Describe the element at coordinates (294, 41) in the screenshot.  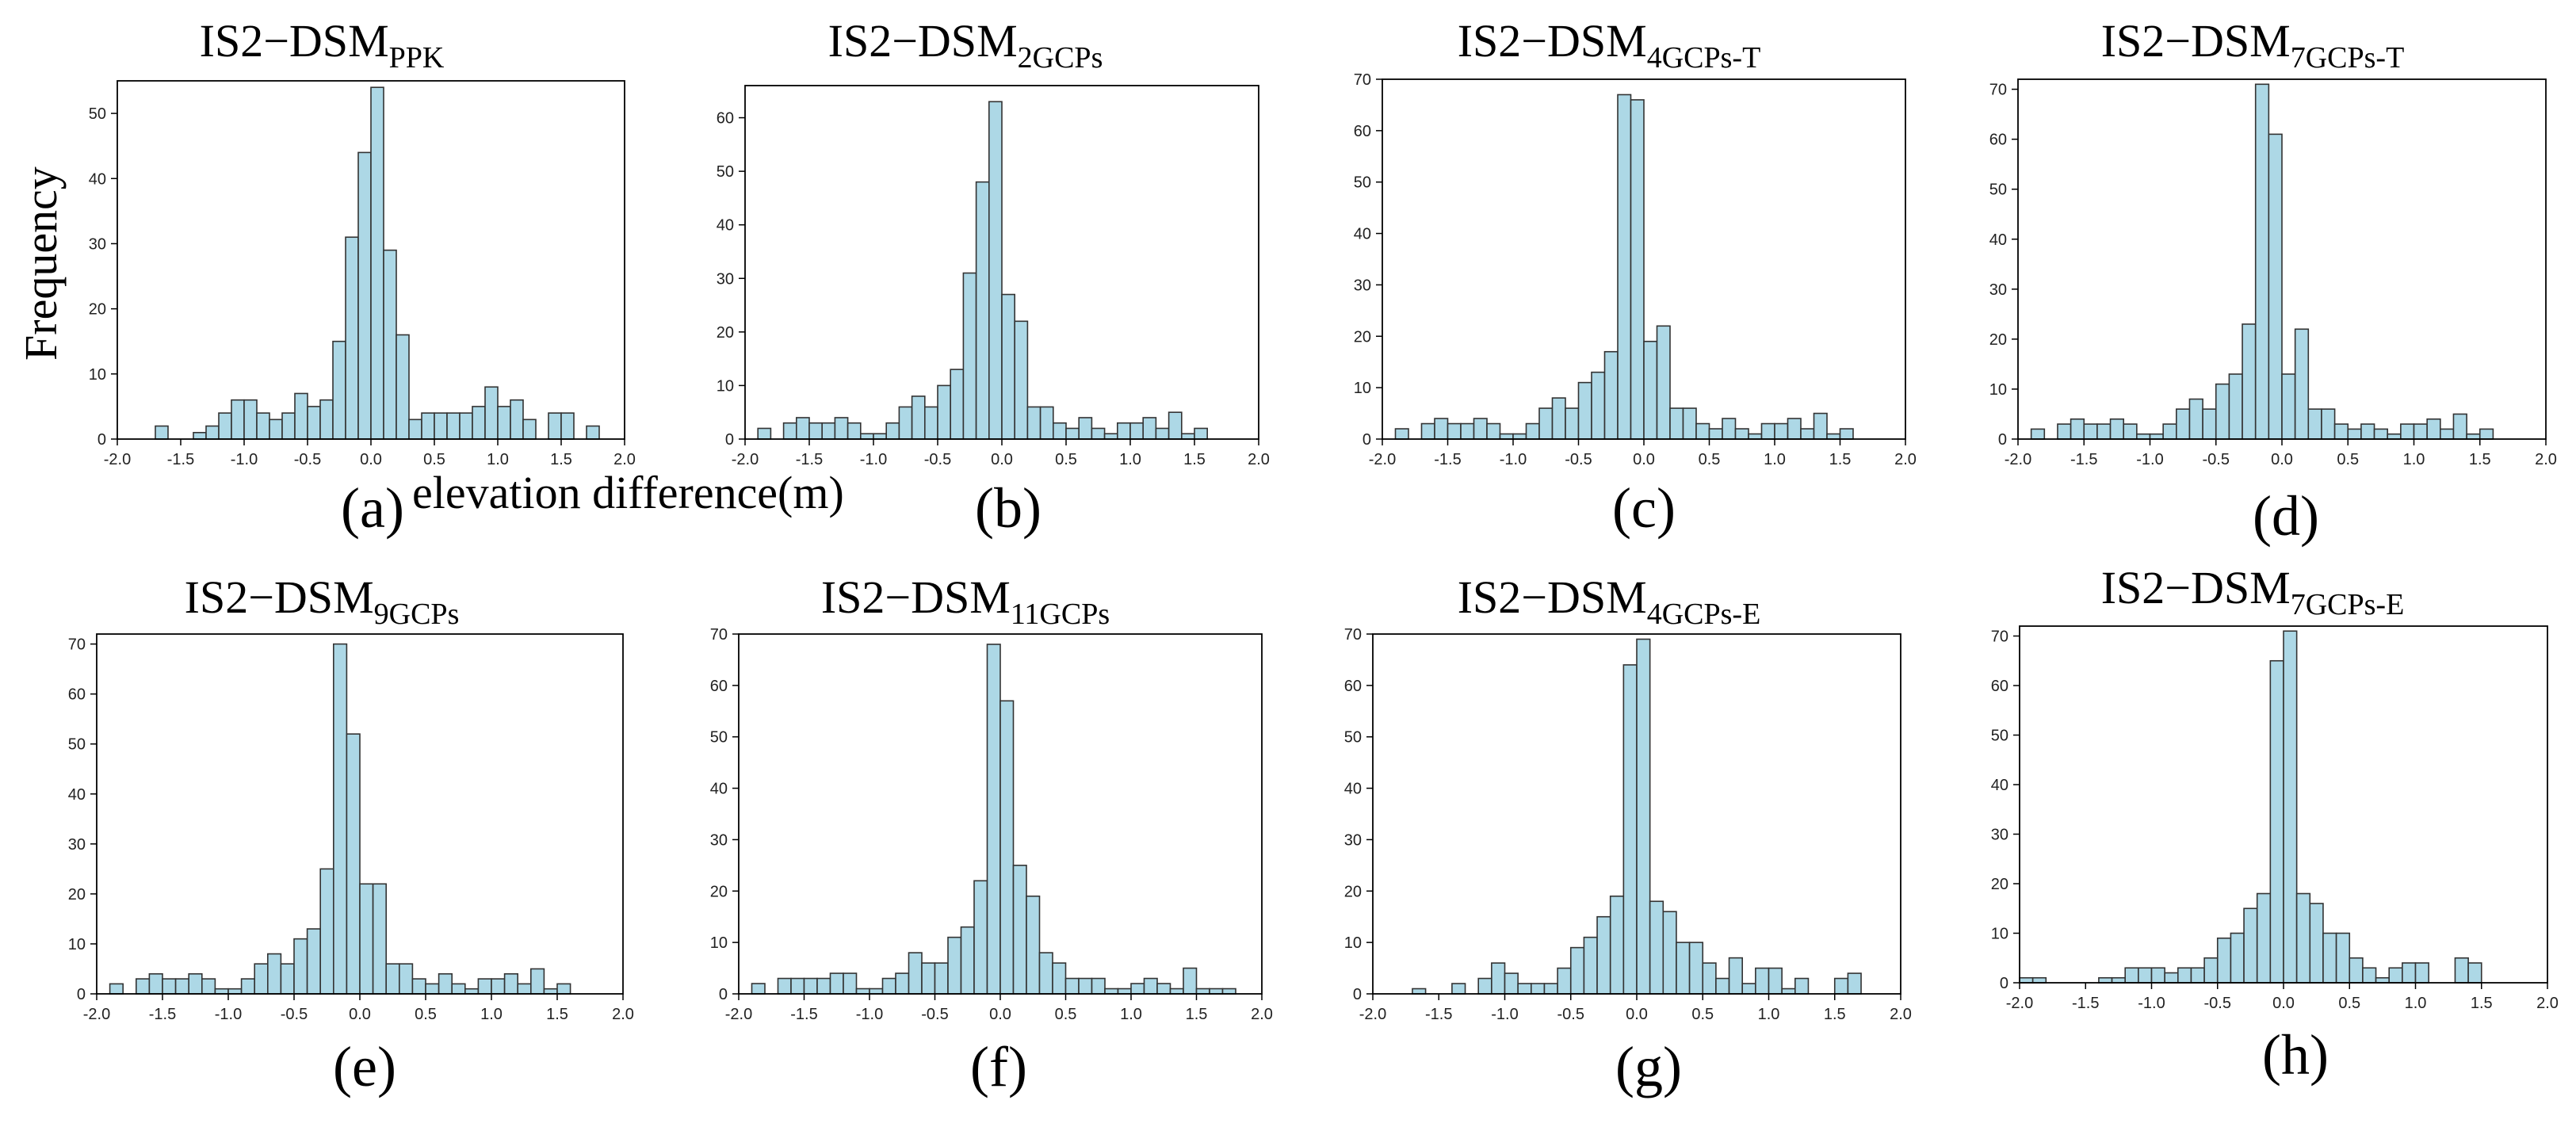
I see `panel-title-main: IS2−DSM` at that location.